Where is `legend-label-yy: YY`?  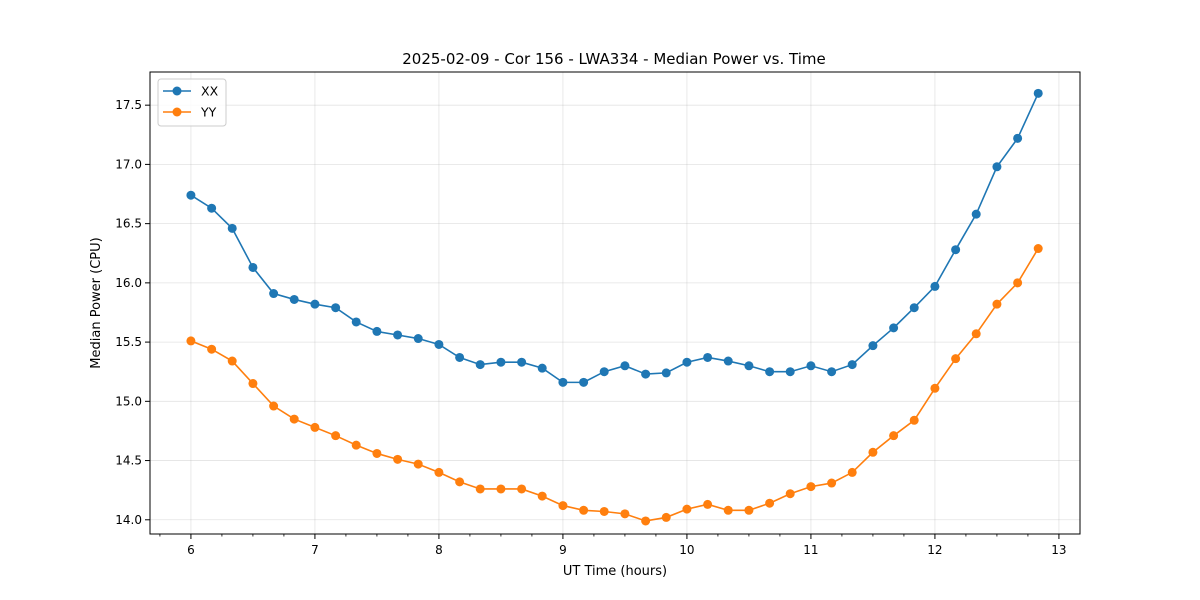
legend-label-yy: YY is located at coordinates (208, 112).